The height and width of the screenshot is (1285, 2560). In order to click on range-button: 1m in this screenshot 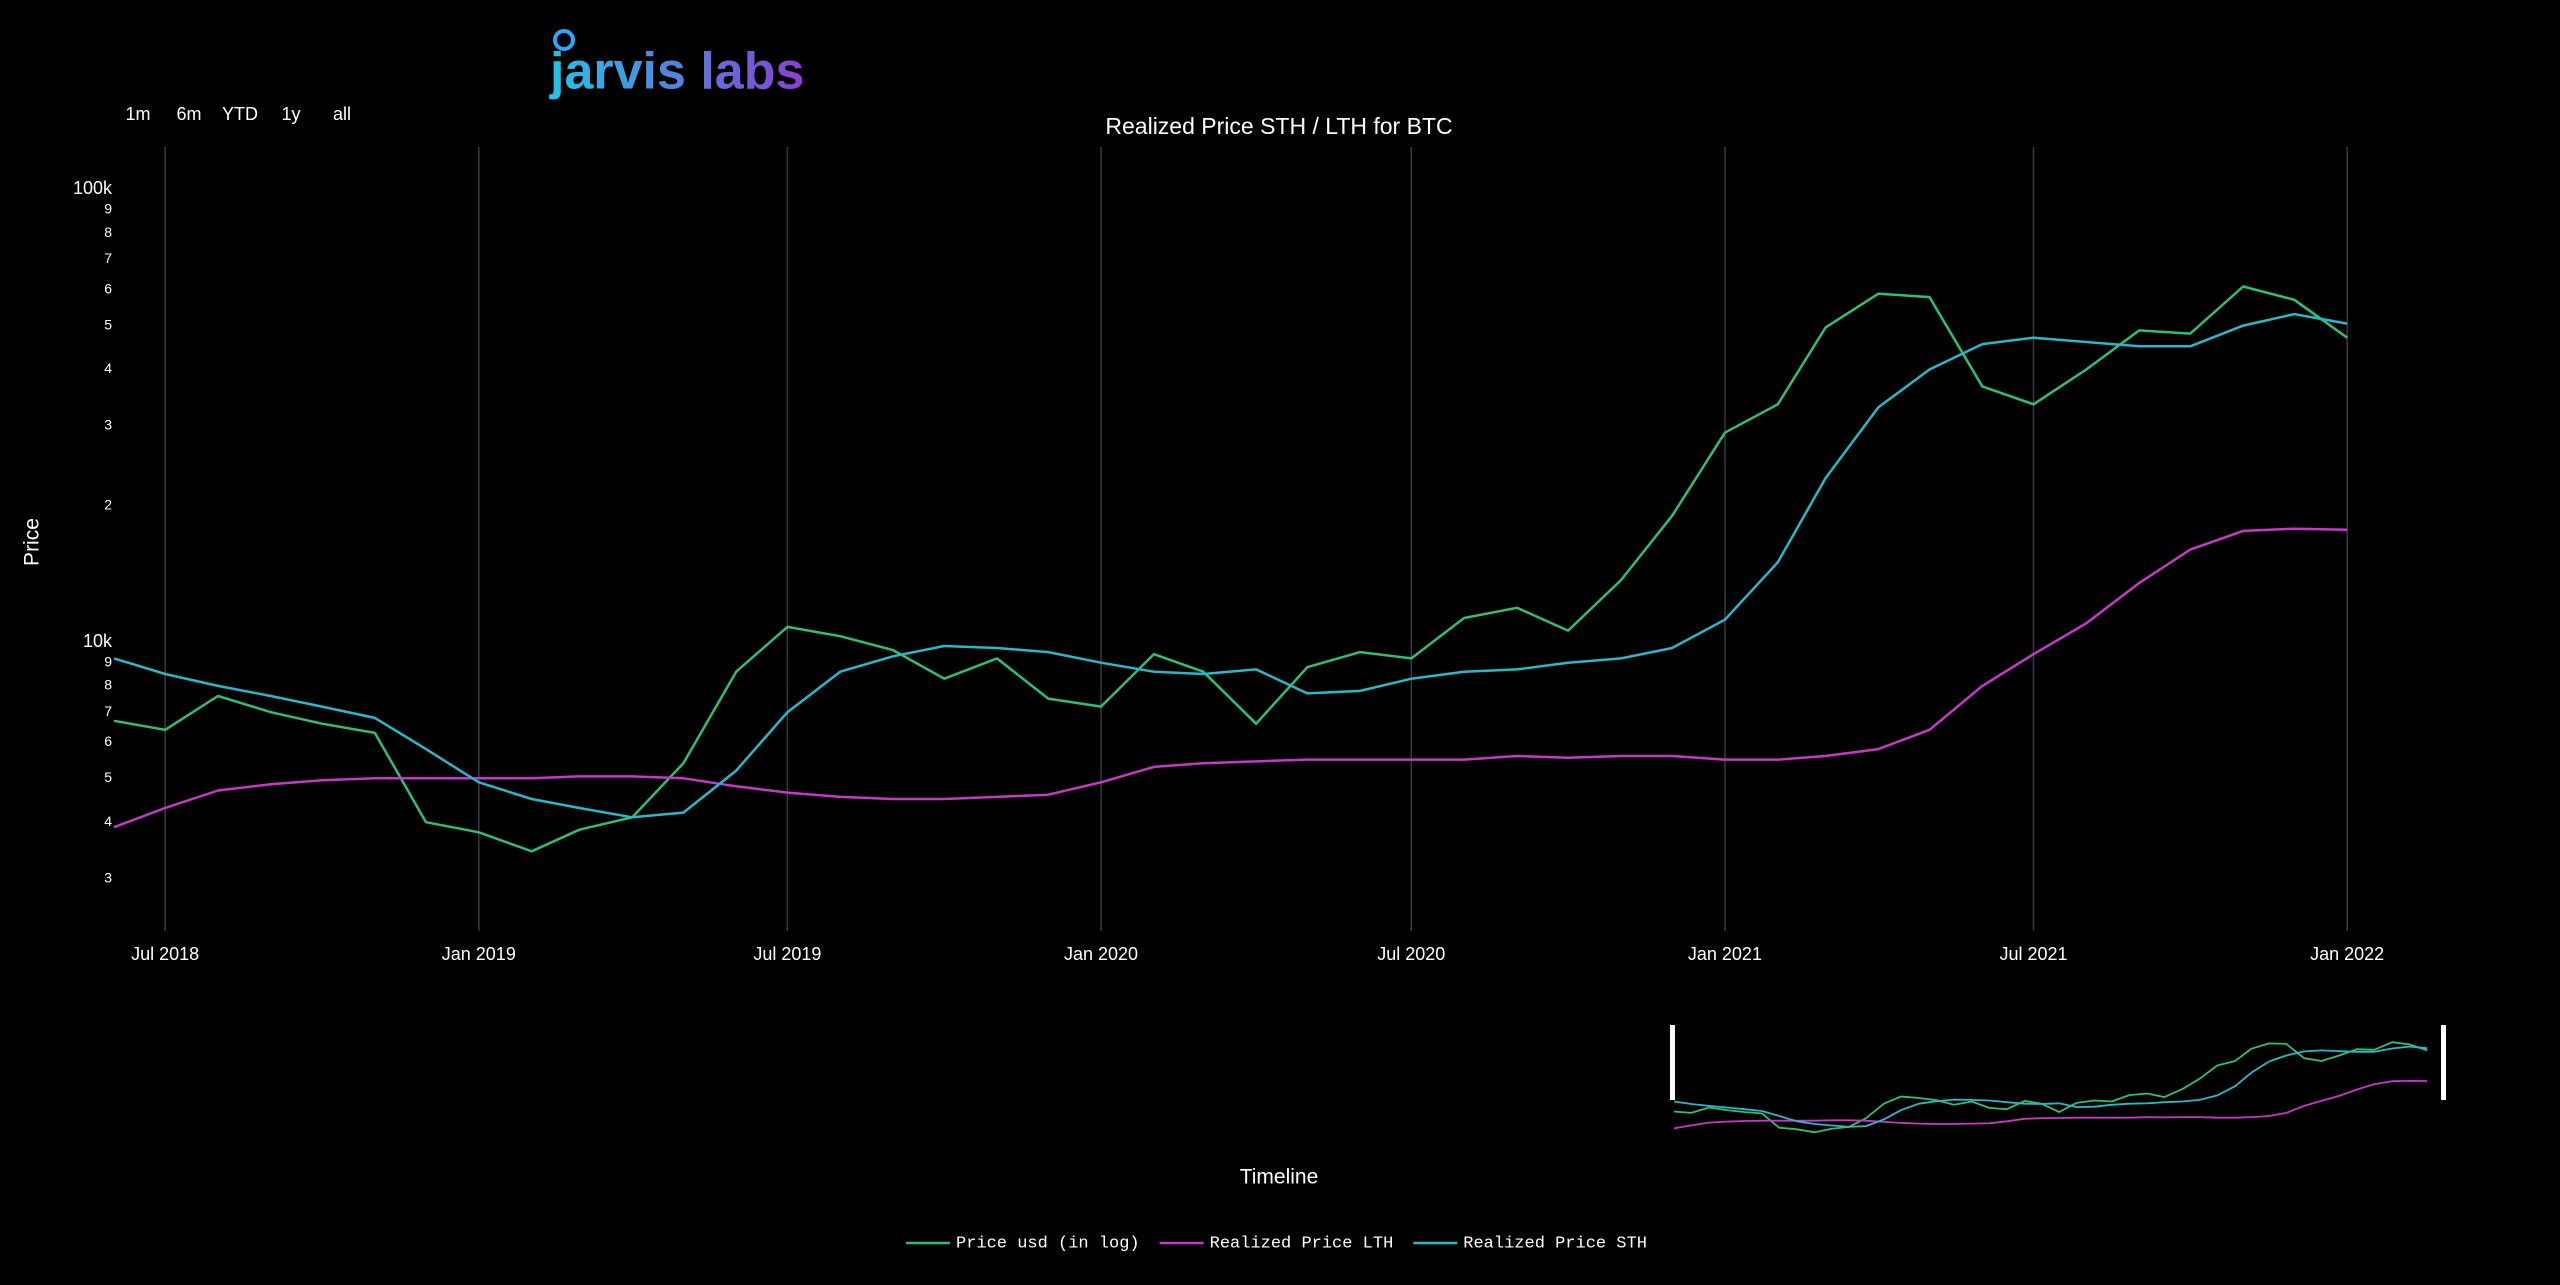, I will do `click(137, 114)`.